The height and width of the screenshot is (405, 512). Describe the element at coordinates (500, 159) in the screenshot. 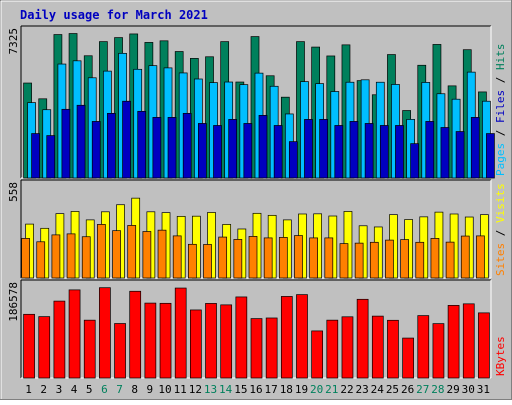

I see `legend-item-pages: Pages` at that location.